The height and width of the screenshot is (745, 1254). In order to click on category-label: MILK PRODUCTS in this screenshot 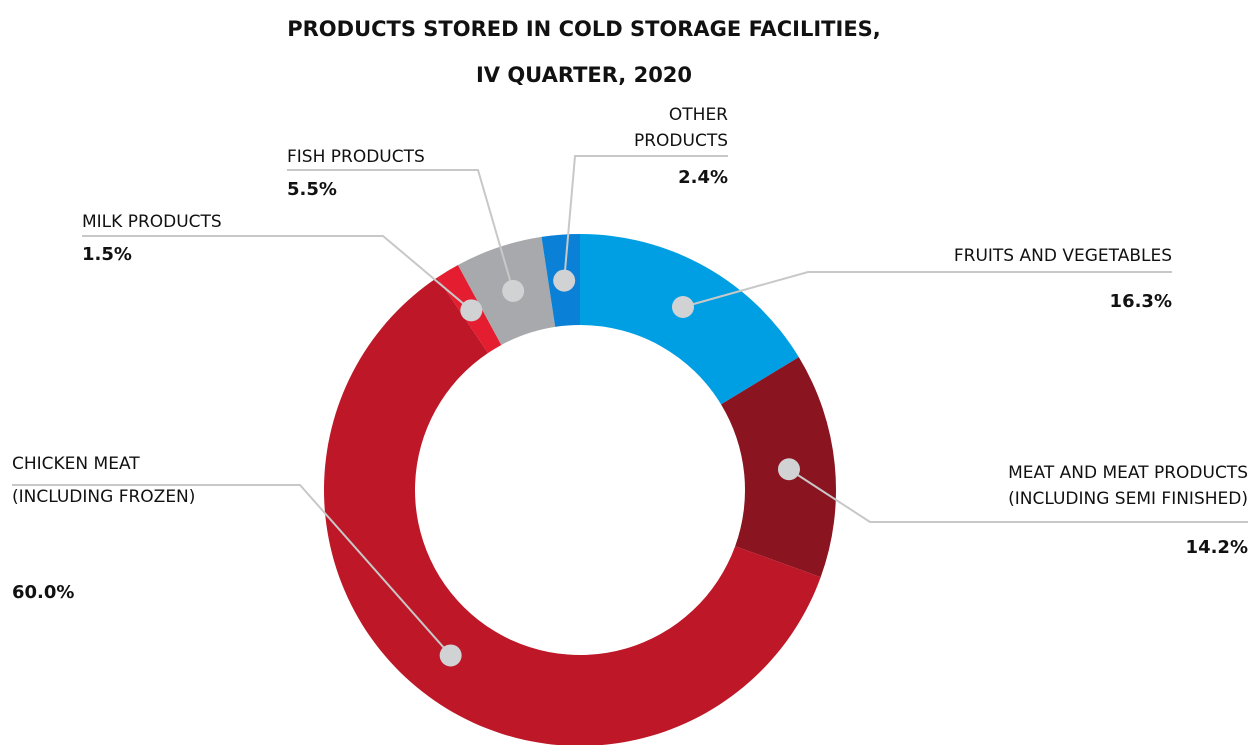, I will do `click(152, 222)`.